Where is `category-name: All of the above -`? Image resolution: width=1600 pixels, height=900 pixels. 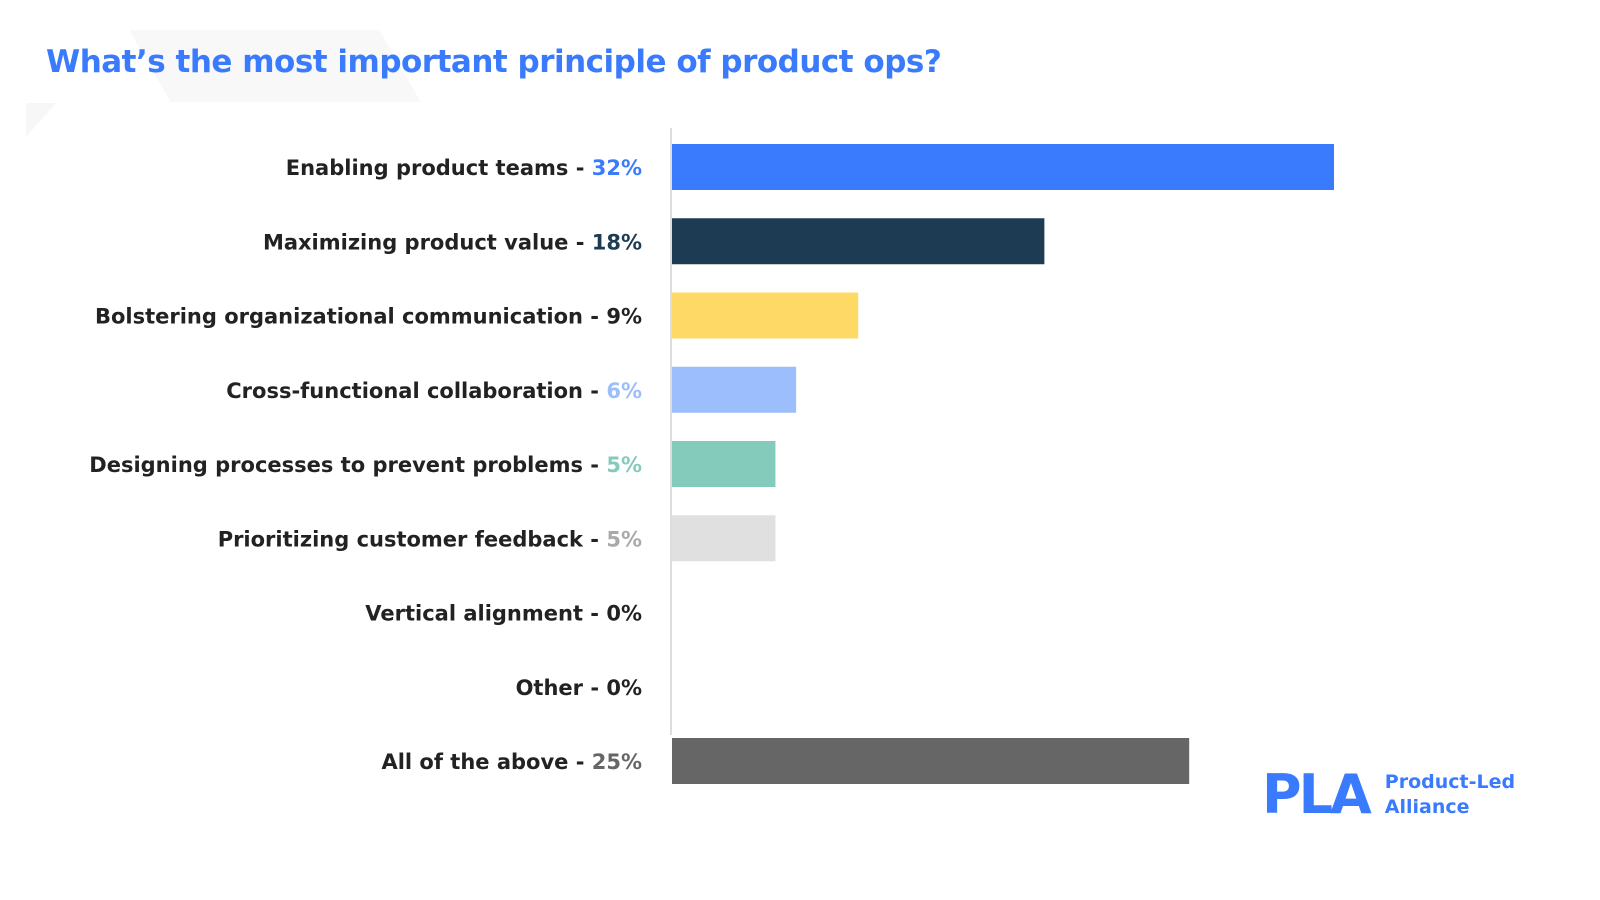
category-name: All of the above - is located at coordinates (486, 762).